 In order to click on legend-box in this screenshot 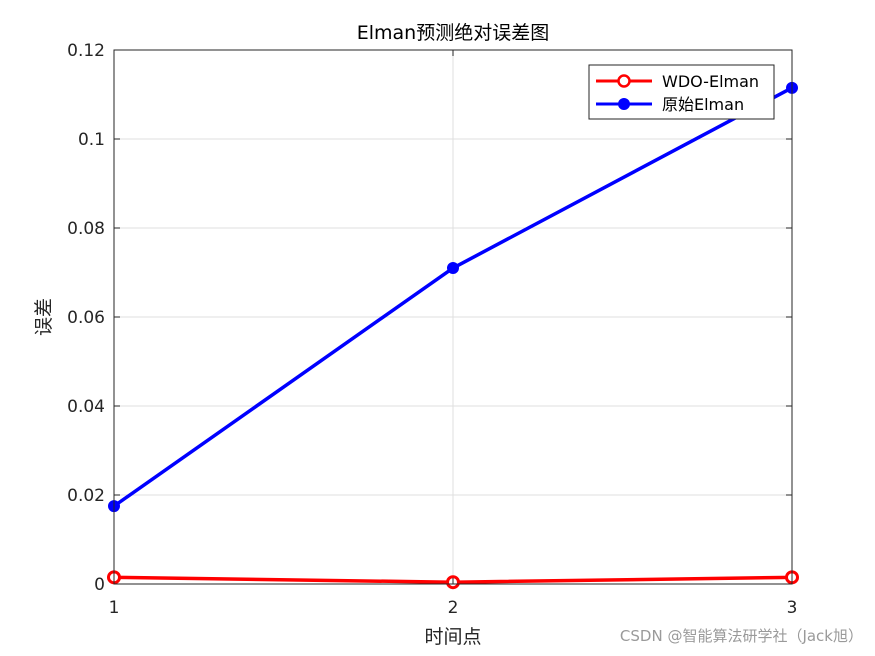, I will do `click(681, 92)`.